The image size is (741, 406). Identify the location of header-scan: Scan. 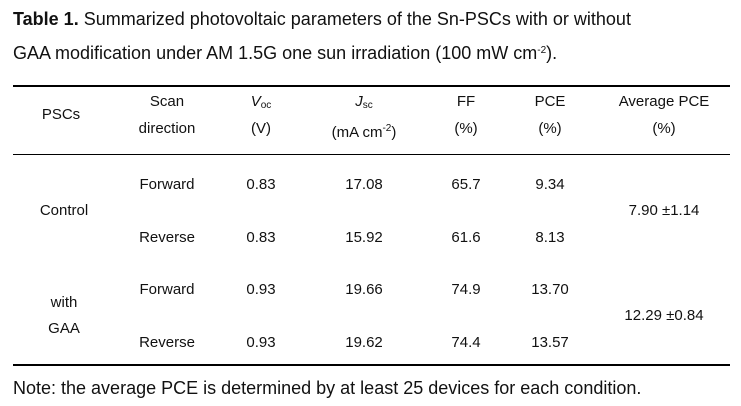
(167, 101).